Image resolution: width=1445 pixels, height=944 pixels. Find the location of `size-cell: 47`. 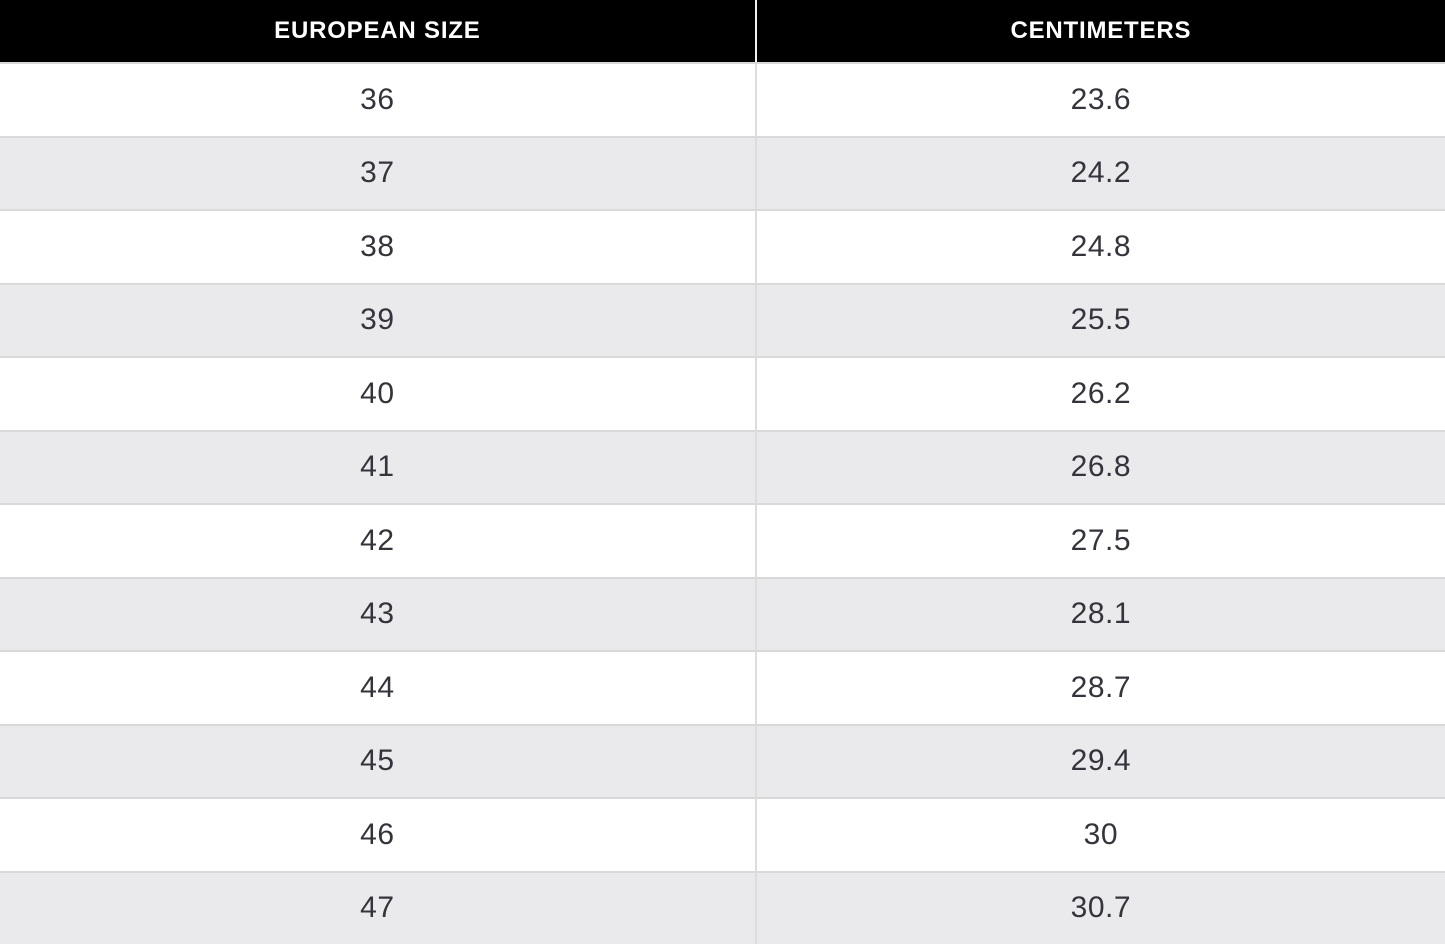

size-cell: 47 is located at coordinates (378, 908).